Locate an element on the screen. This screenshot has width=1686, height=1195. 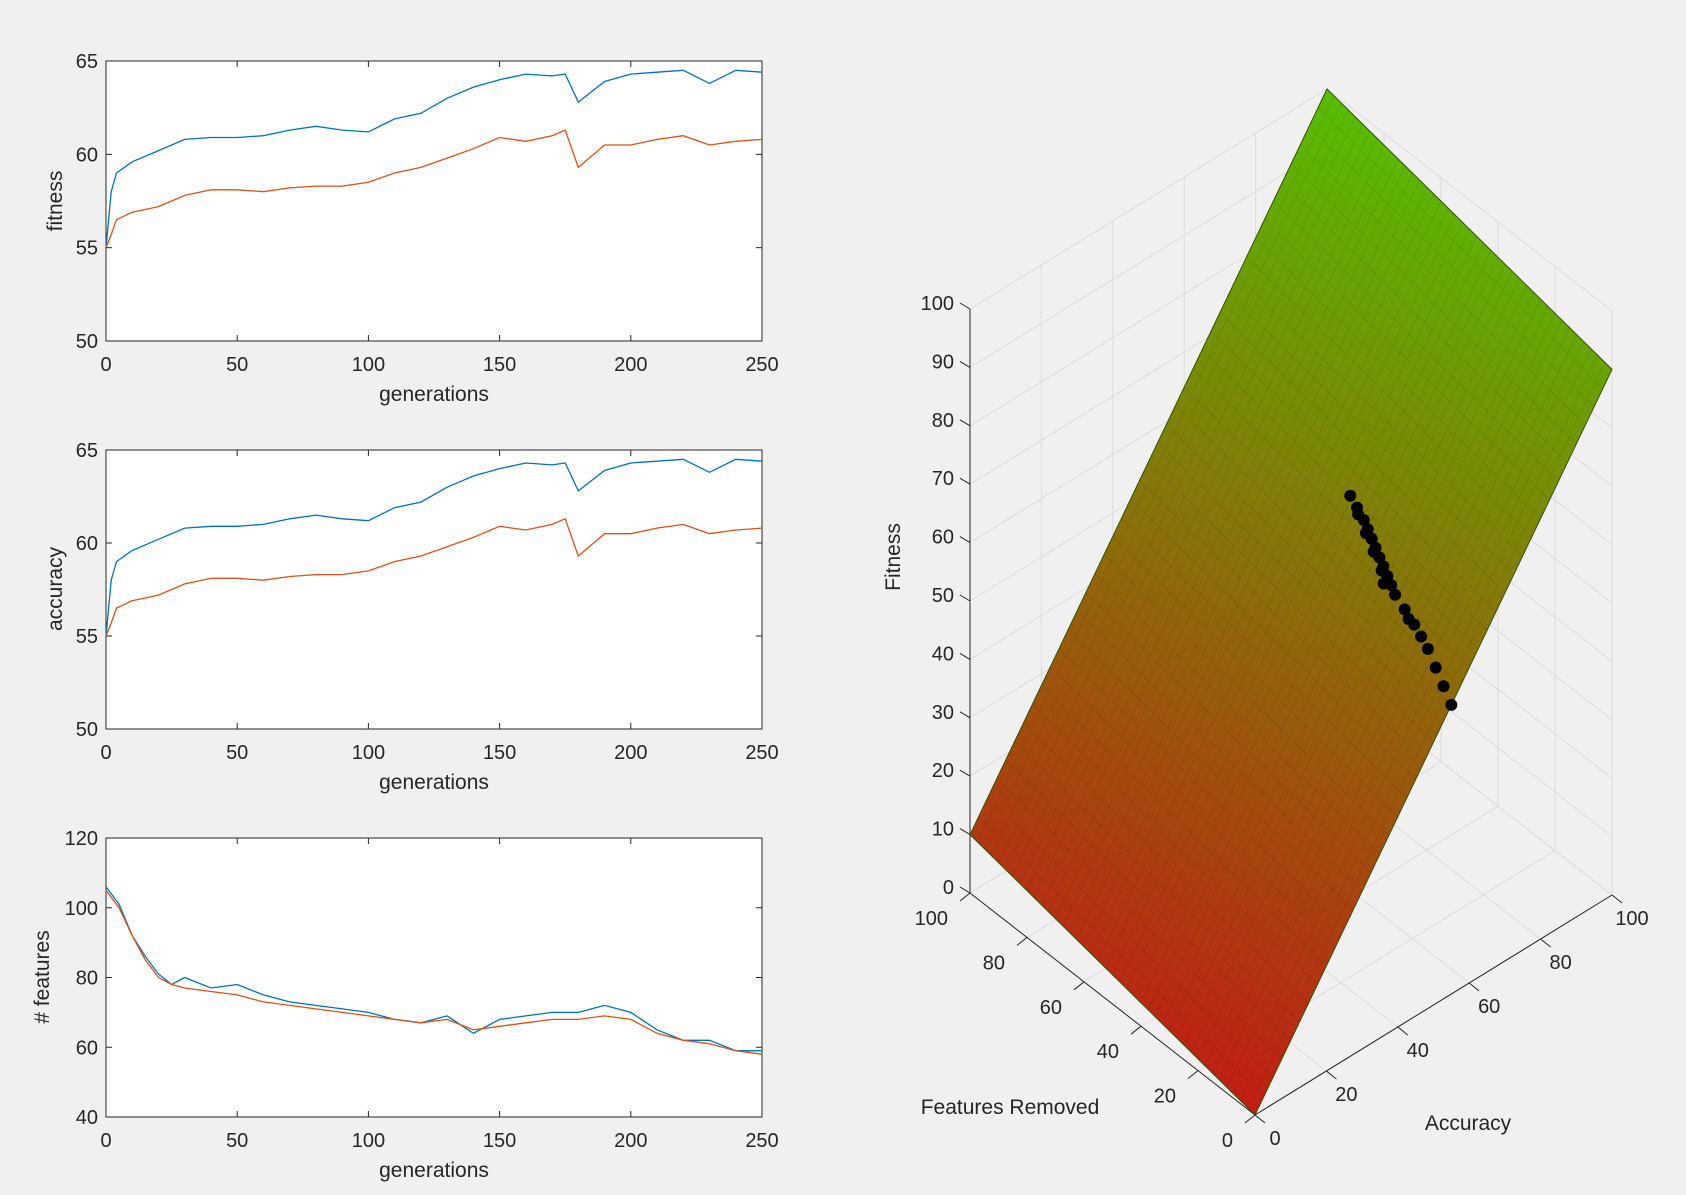
surface-ztick-label: 100 is located at coordinates (937, 304).